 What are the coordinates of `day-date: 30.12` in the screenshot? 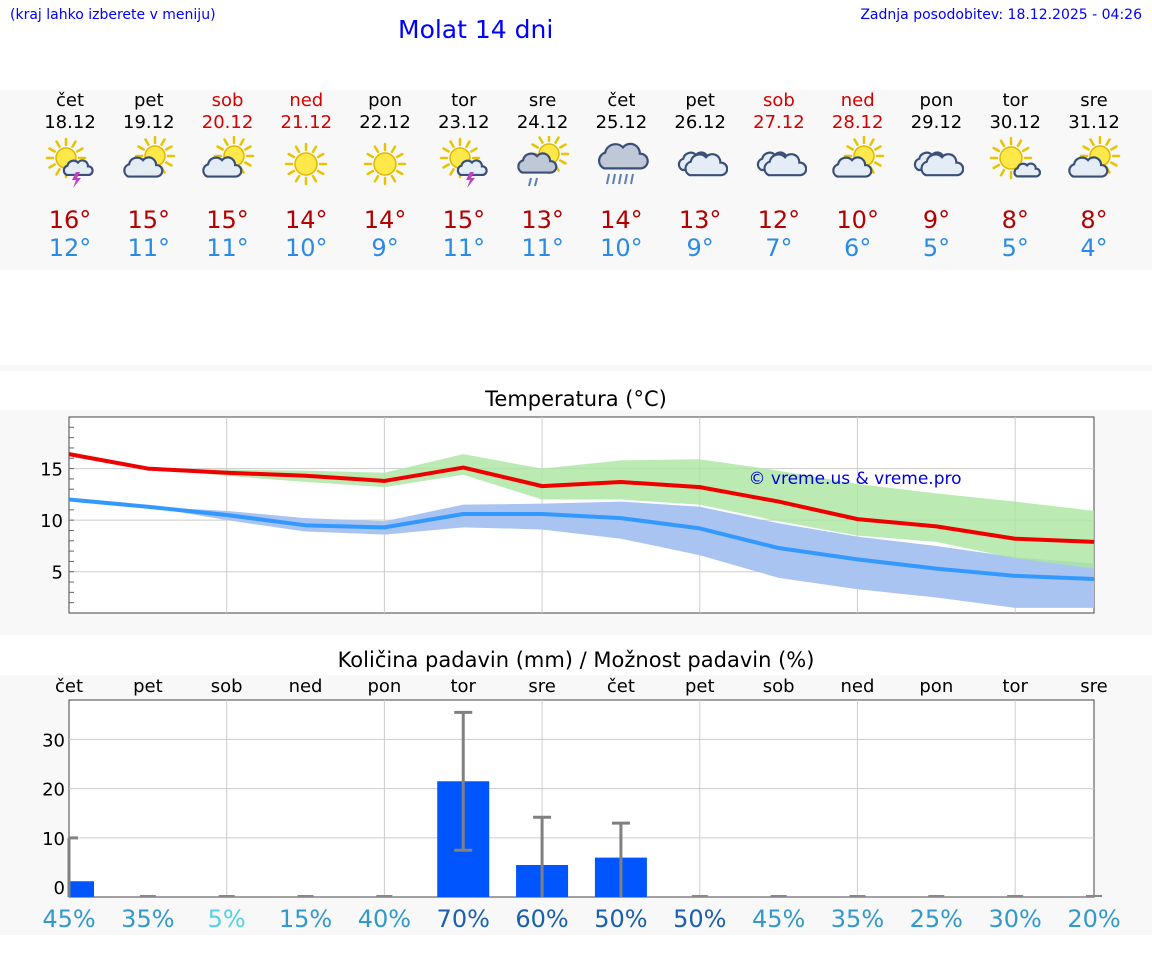 It's located at (1015, 122).